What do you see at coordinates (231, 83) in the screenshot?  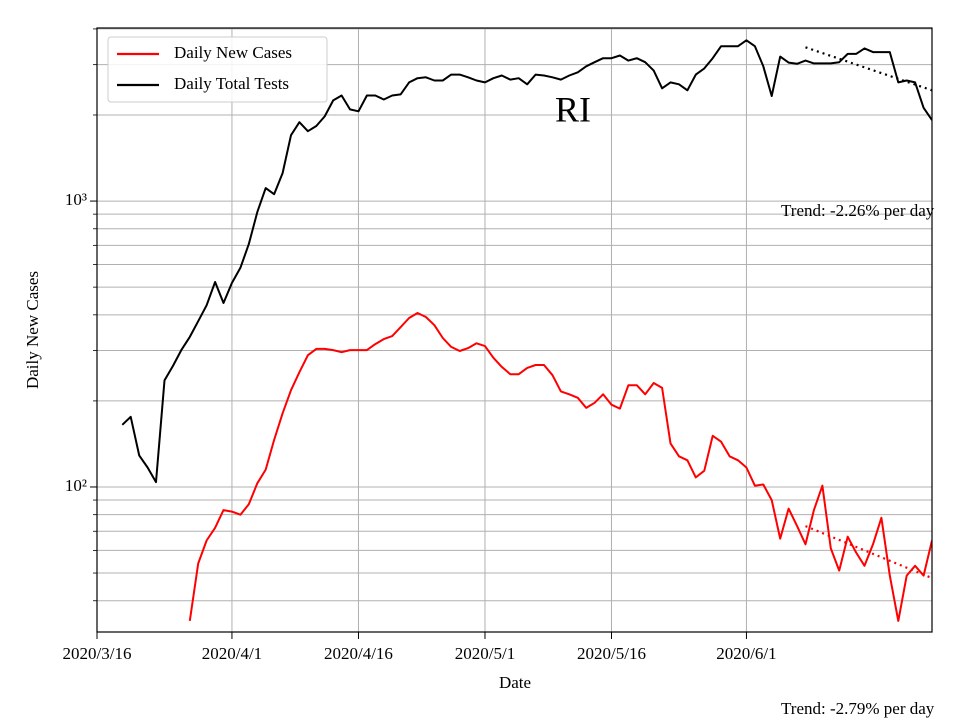 I see `legend-label: Daily Total Tests` at bounding box center [231, 83].